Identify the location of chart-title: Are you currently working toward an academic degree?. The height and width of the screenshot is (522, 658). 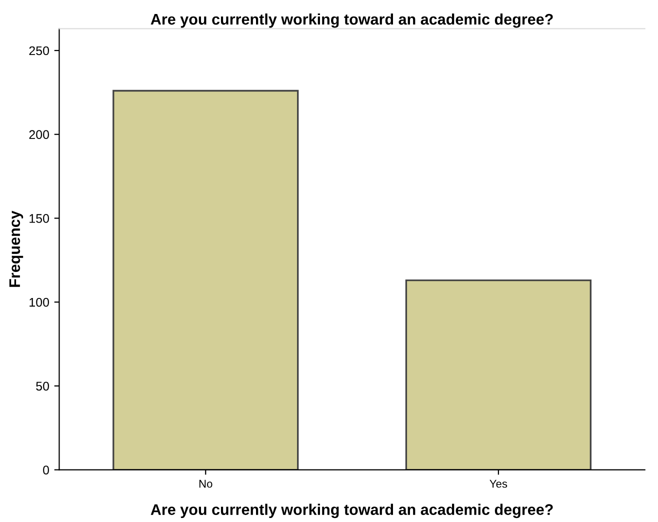
(351, 20).